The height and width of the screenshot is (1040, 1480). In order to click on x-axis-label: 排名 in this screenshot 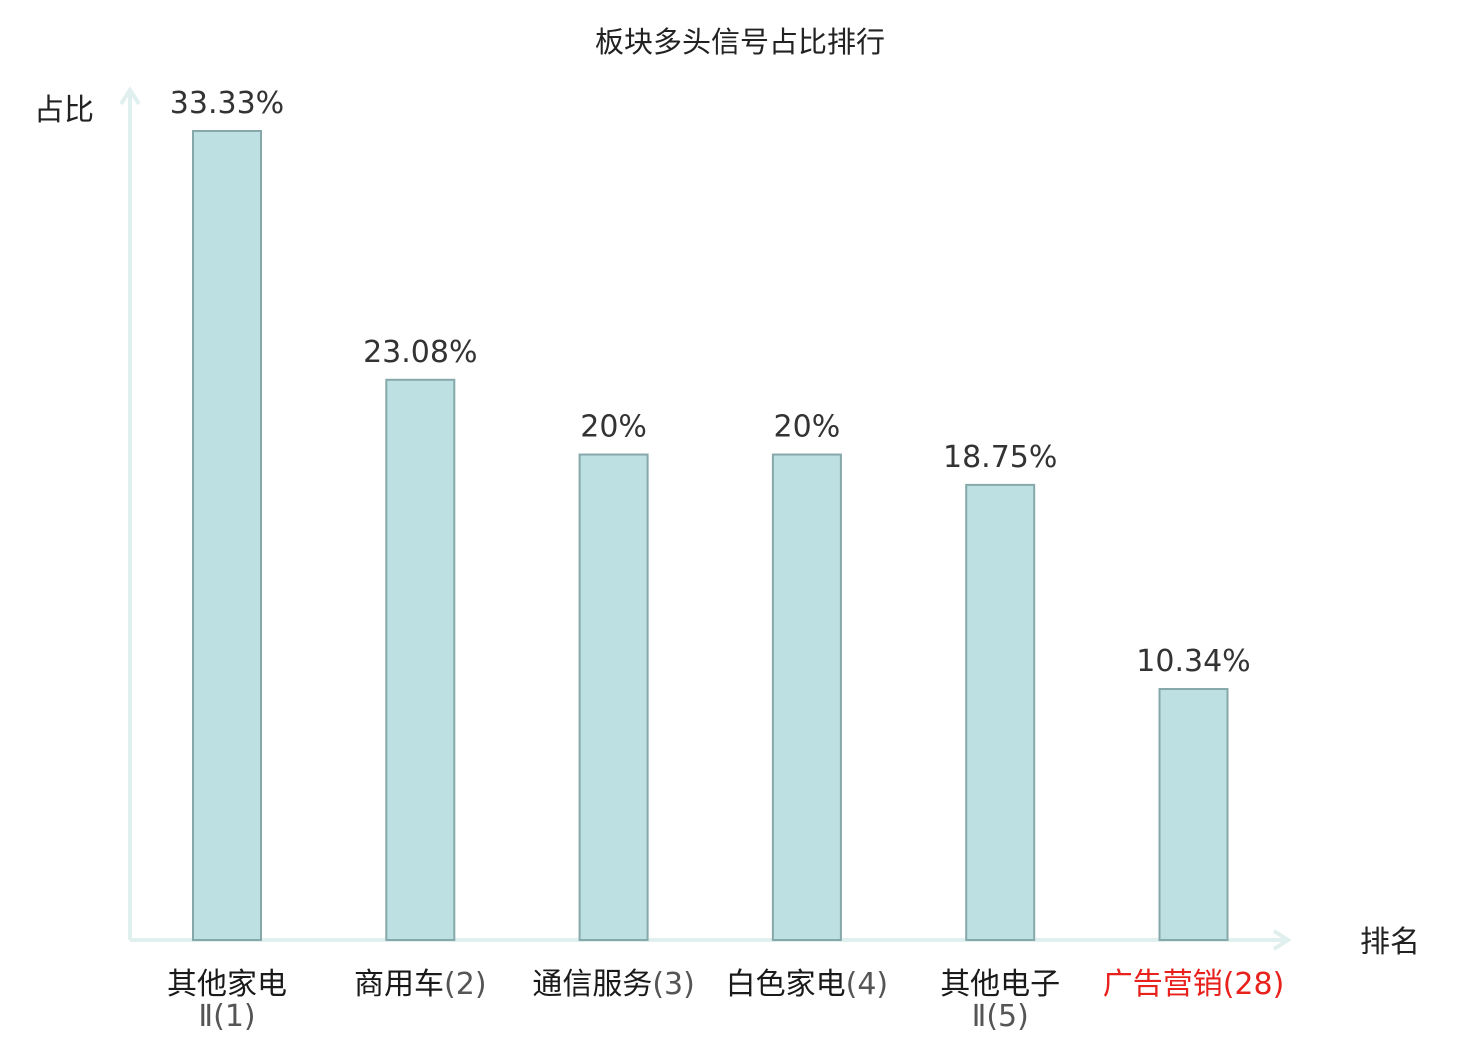, I will do `click(1390, 942)`.